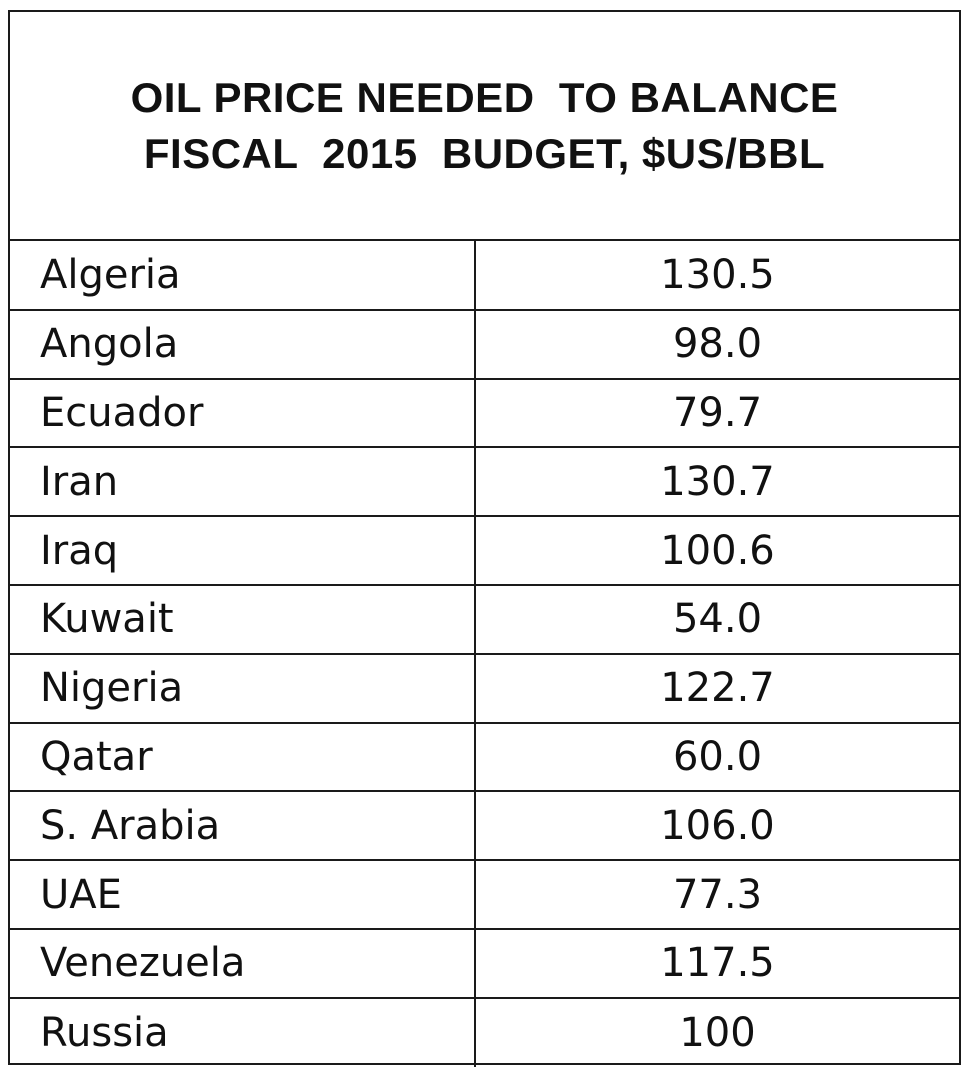 Image resolution: width=970 pixels, height=1075 pixels. I want to click on title-line-1: OIL PRICE NEEDED TO BALANCE, so click(484, 97).